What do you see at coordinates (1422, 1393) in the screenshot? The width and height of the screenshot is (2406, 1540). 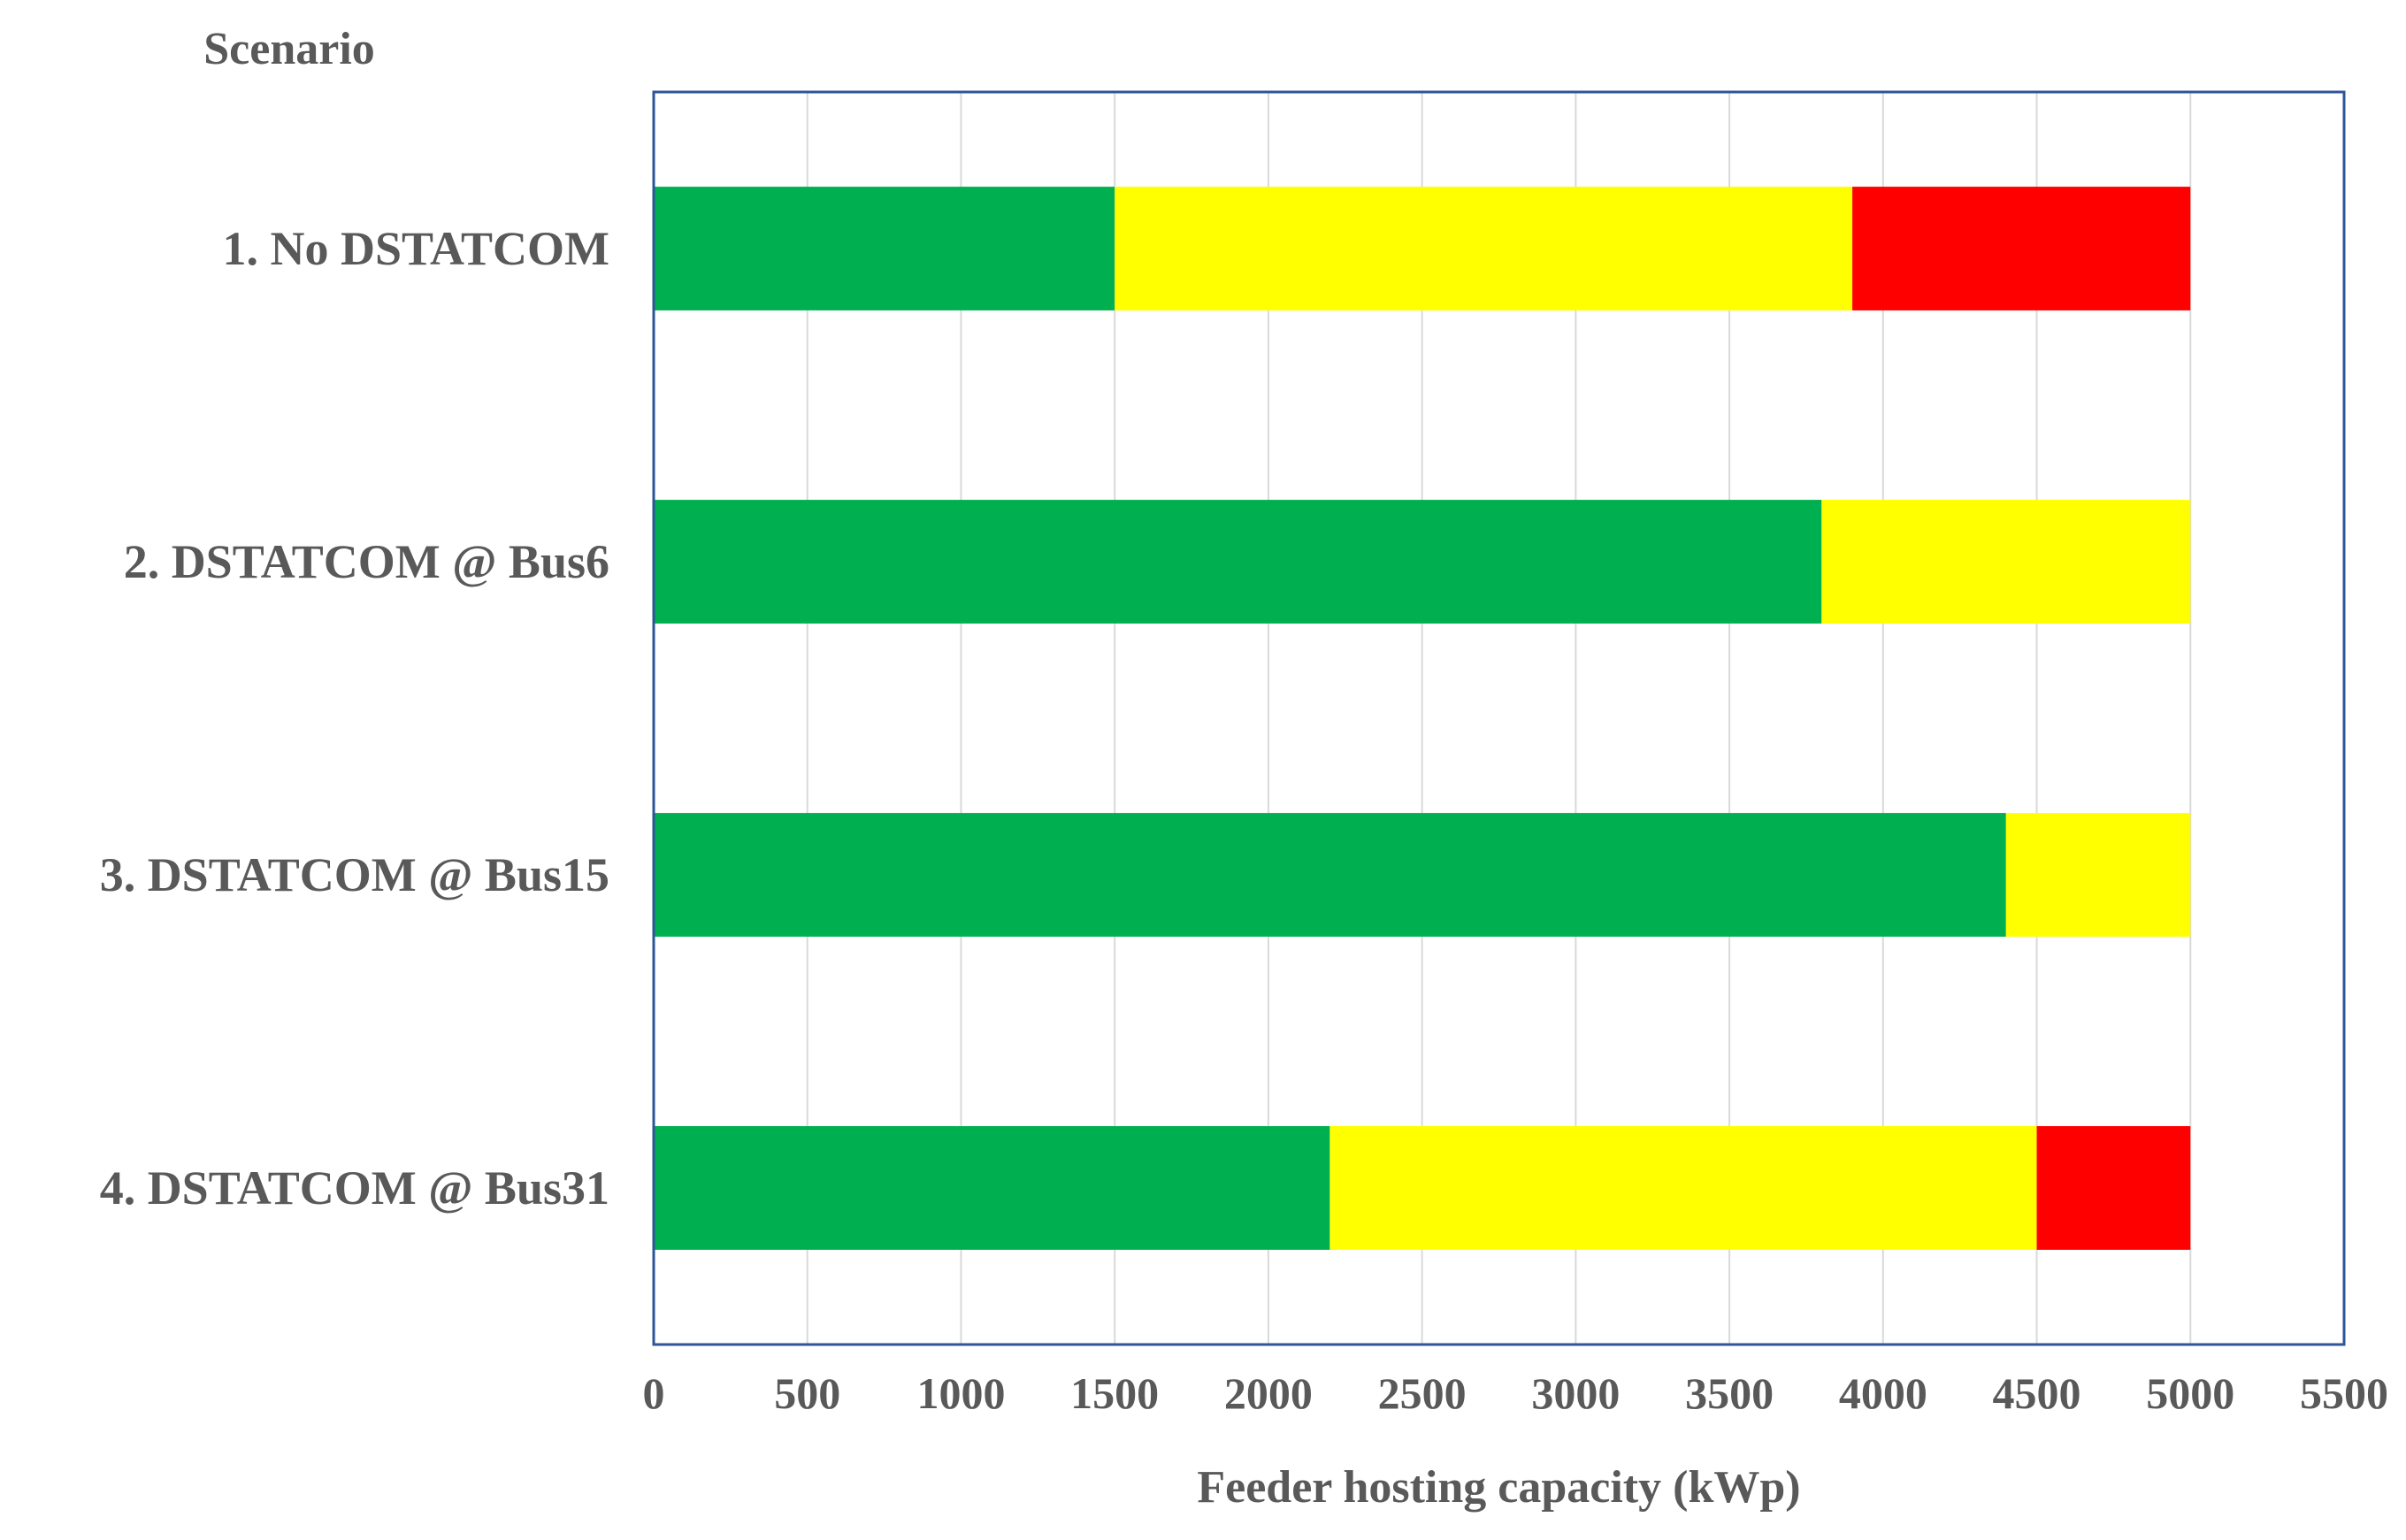 I see `x-tick-label: 2500` at bounding box center [1422, 1393].